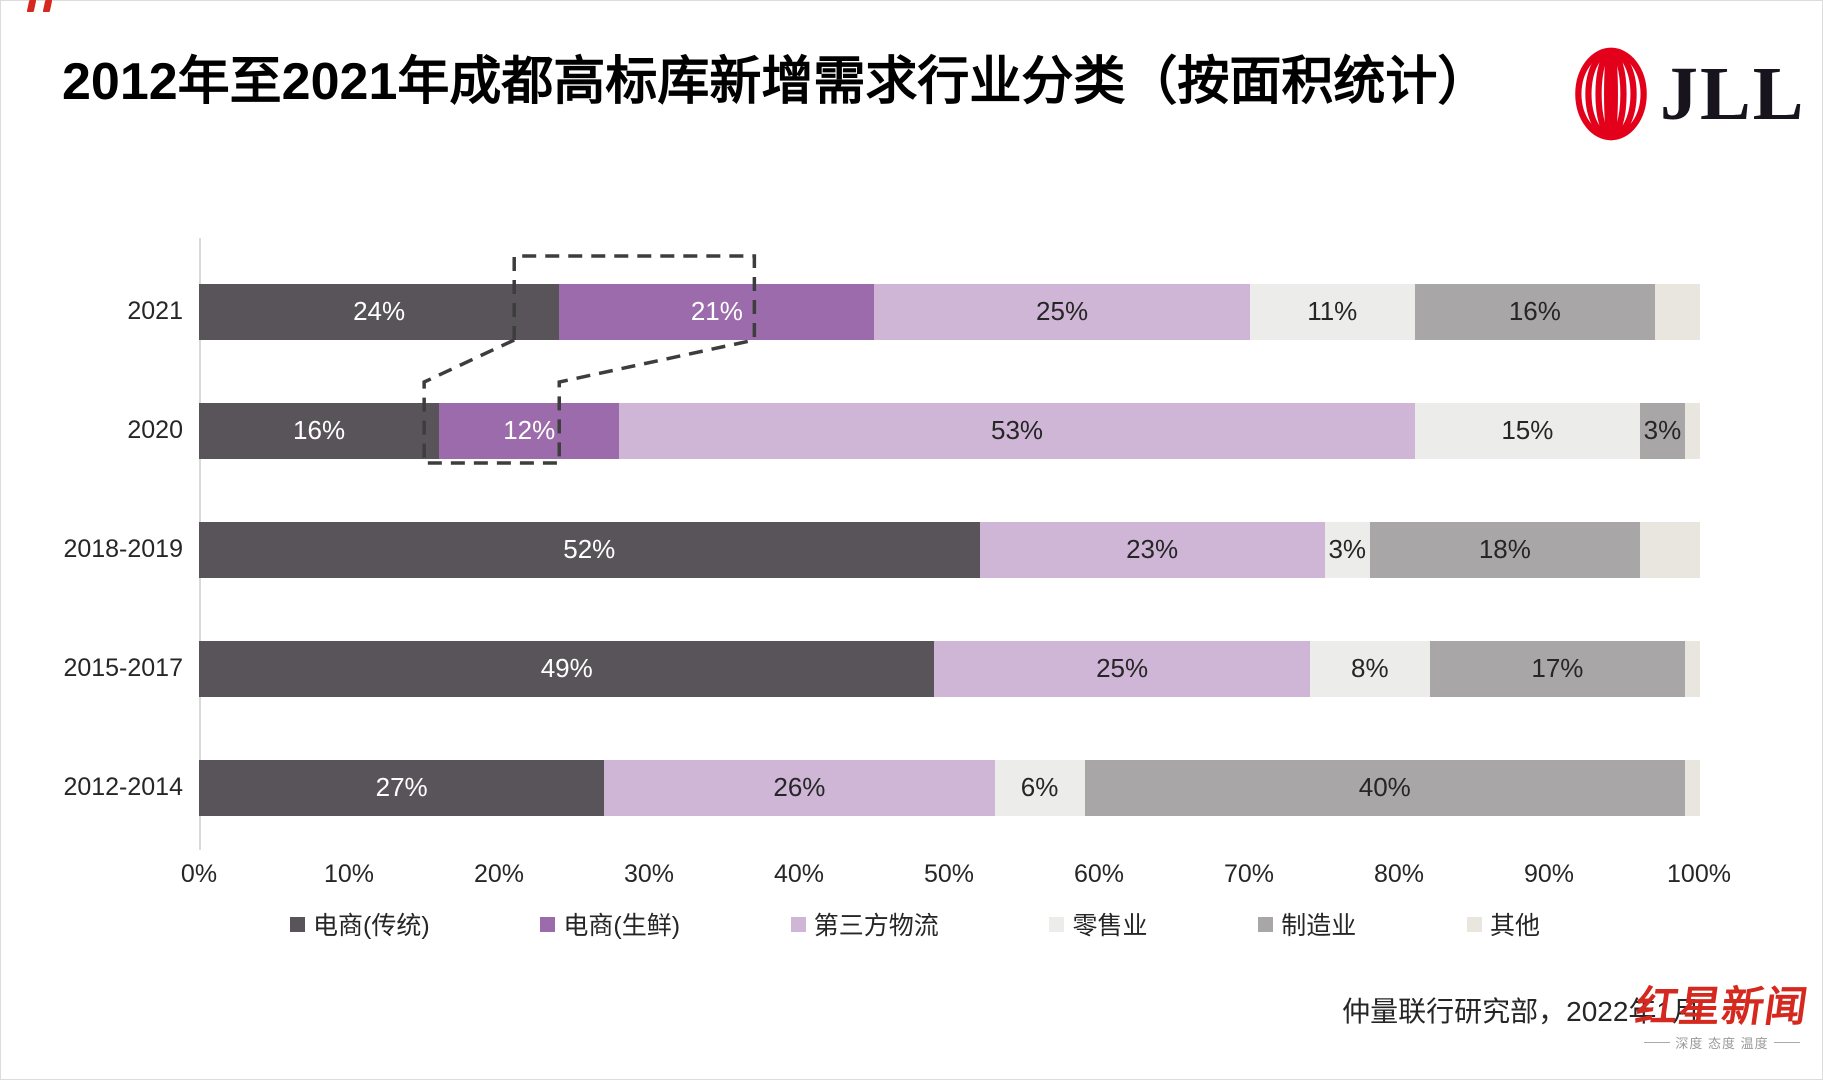 Image resolution: width=1823 pixels, height=1080 pixels. Describe the element at coordinates (1099, 874) in the screenshot. I see `x-tick-label: 60%` at that location.